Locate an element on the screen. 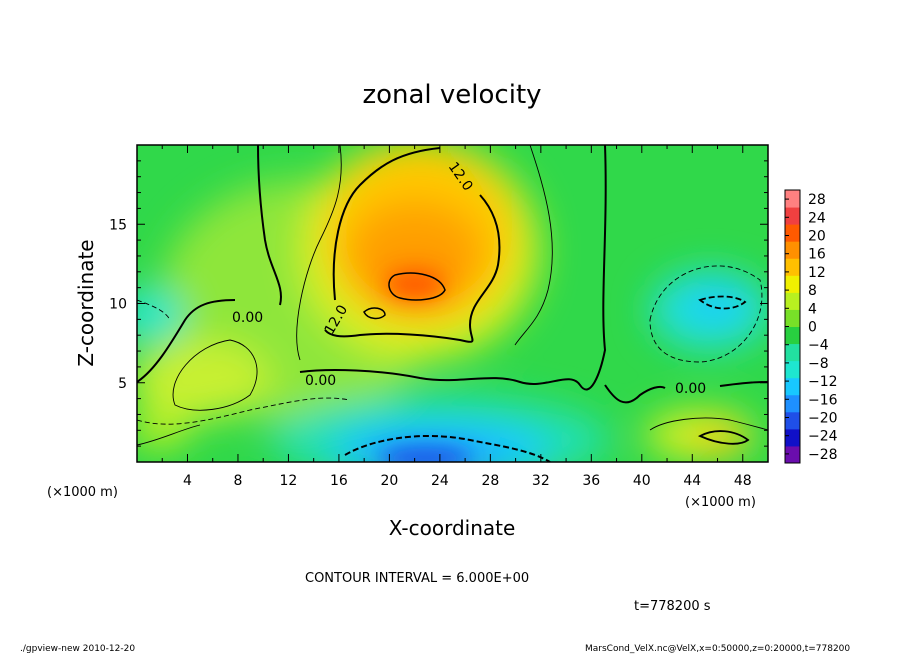 The height and width of the screenshot is (654, 904). colorbar-tick-label: −28 is located at coordinates (823, 455).